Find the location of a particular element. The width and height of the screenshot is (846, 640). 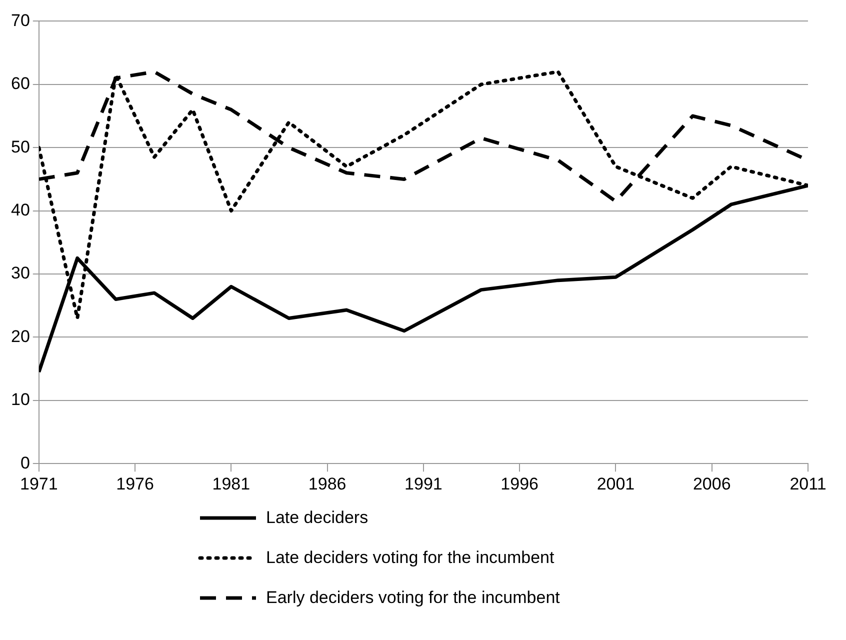

y-tick-label: 40 is located at coordinates (20, 210).